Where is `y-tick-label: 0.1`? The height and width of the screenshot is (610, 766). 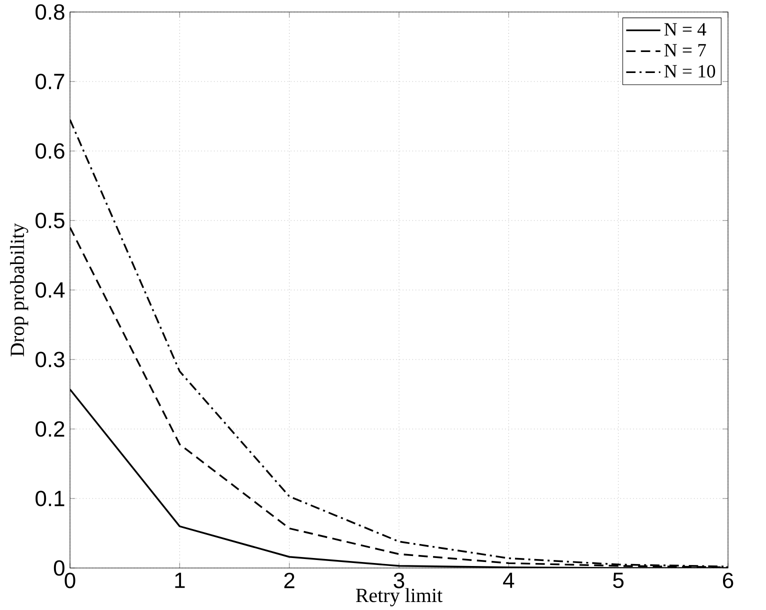
y-tick-label: 0.1 is located at coordinates (50, 498).